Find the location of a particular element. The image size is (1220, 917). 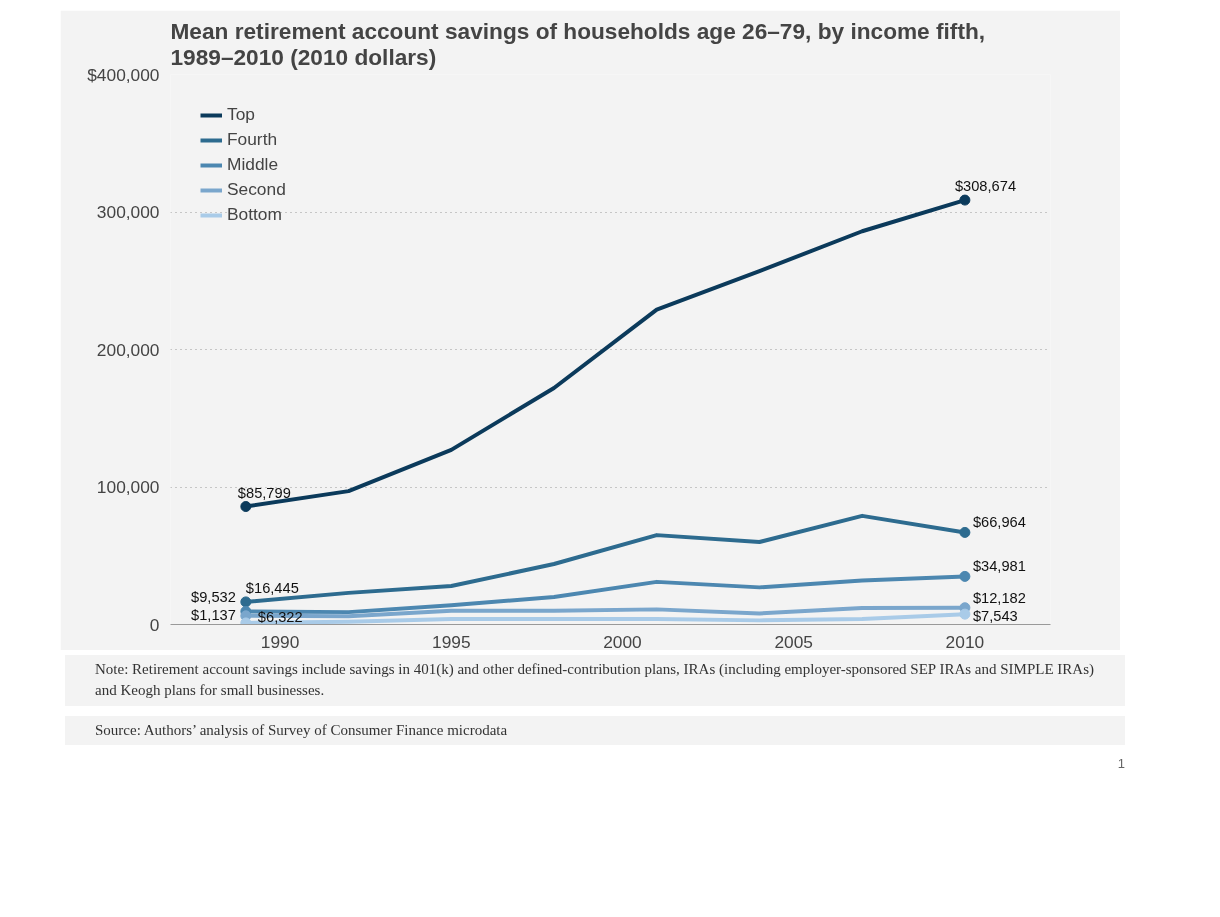

legend-label: Middle is located at coordinates (253, 164).